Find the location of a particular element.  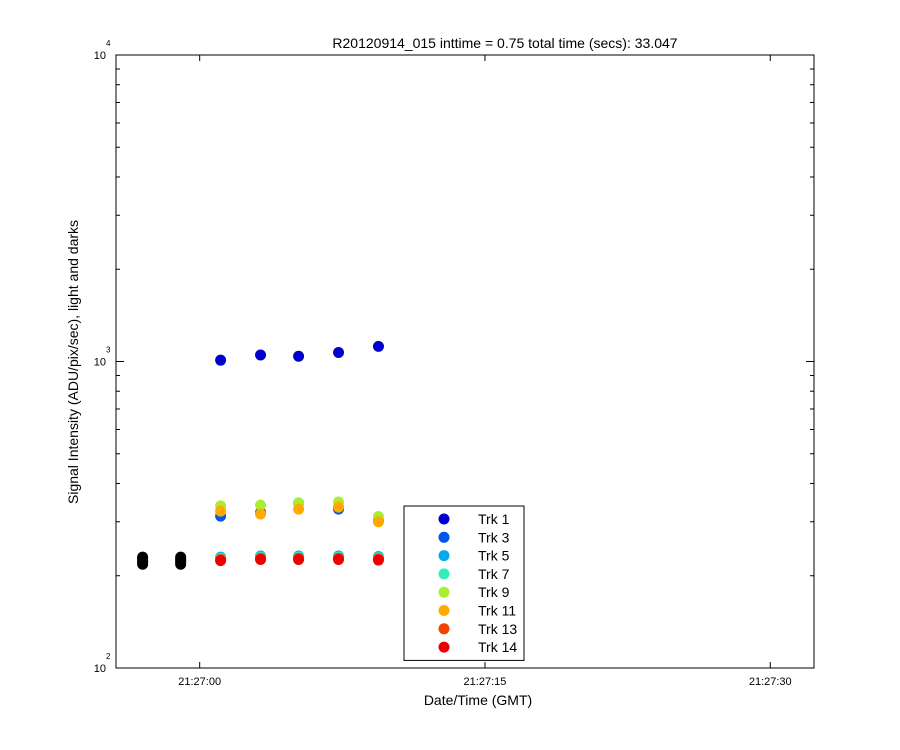

y-tick-label-exponent: 4 is located at coordinates (108, 43).